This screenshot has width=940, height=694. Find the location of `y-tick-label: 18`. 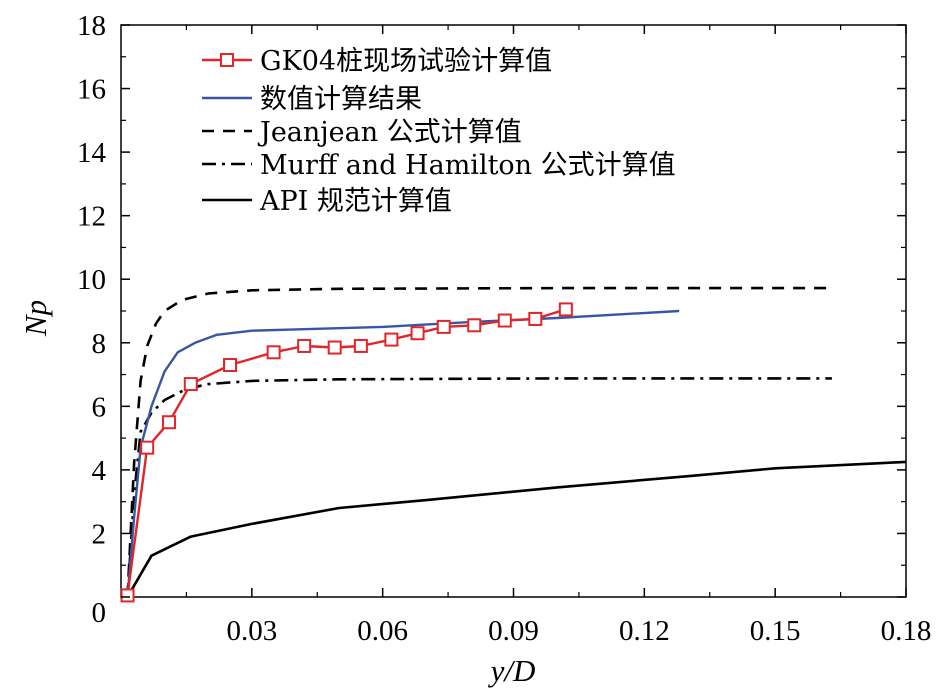

y-tick-label: 18 is located at coordinates (91, 26).